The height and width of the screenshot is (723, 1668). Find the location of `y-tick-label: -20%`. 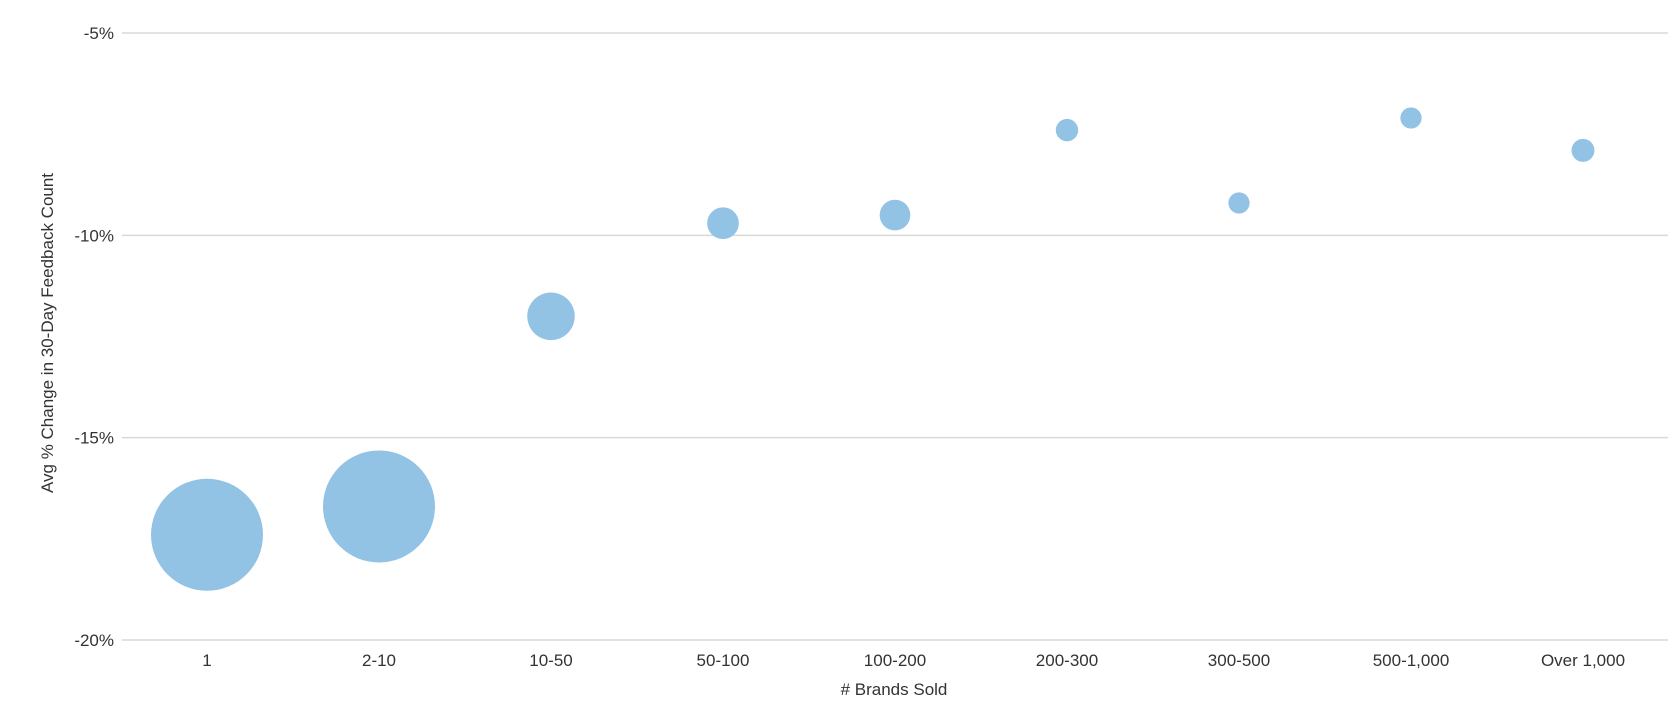

y-tick-label: -20% is located at coordinates (94, 640).